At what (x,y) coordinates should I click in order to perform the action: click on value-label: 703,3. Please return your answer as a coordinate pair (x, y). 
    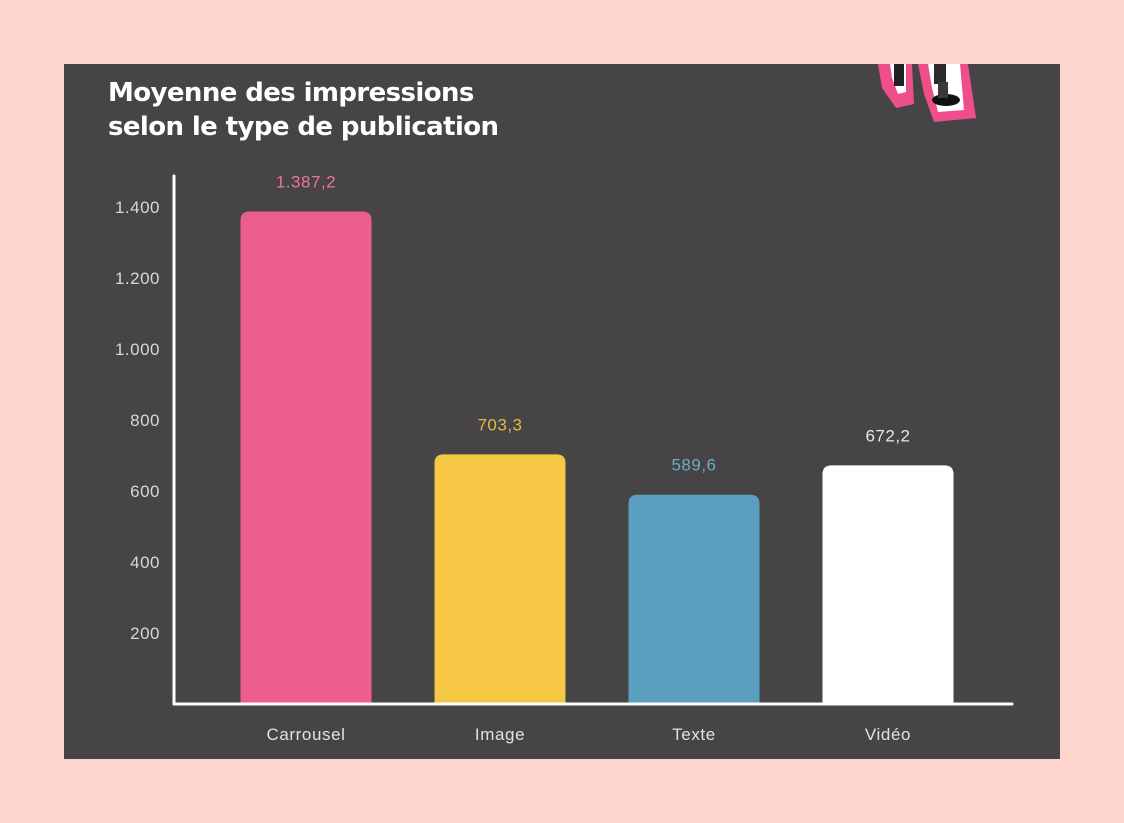
    Looking at the image, I should click on (499, 424).